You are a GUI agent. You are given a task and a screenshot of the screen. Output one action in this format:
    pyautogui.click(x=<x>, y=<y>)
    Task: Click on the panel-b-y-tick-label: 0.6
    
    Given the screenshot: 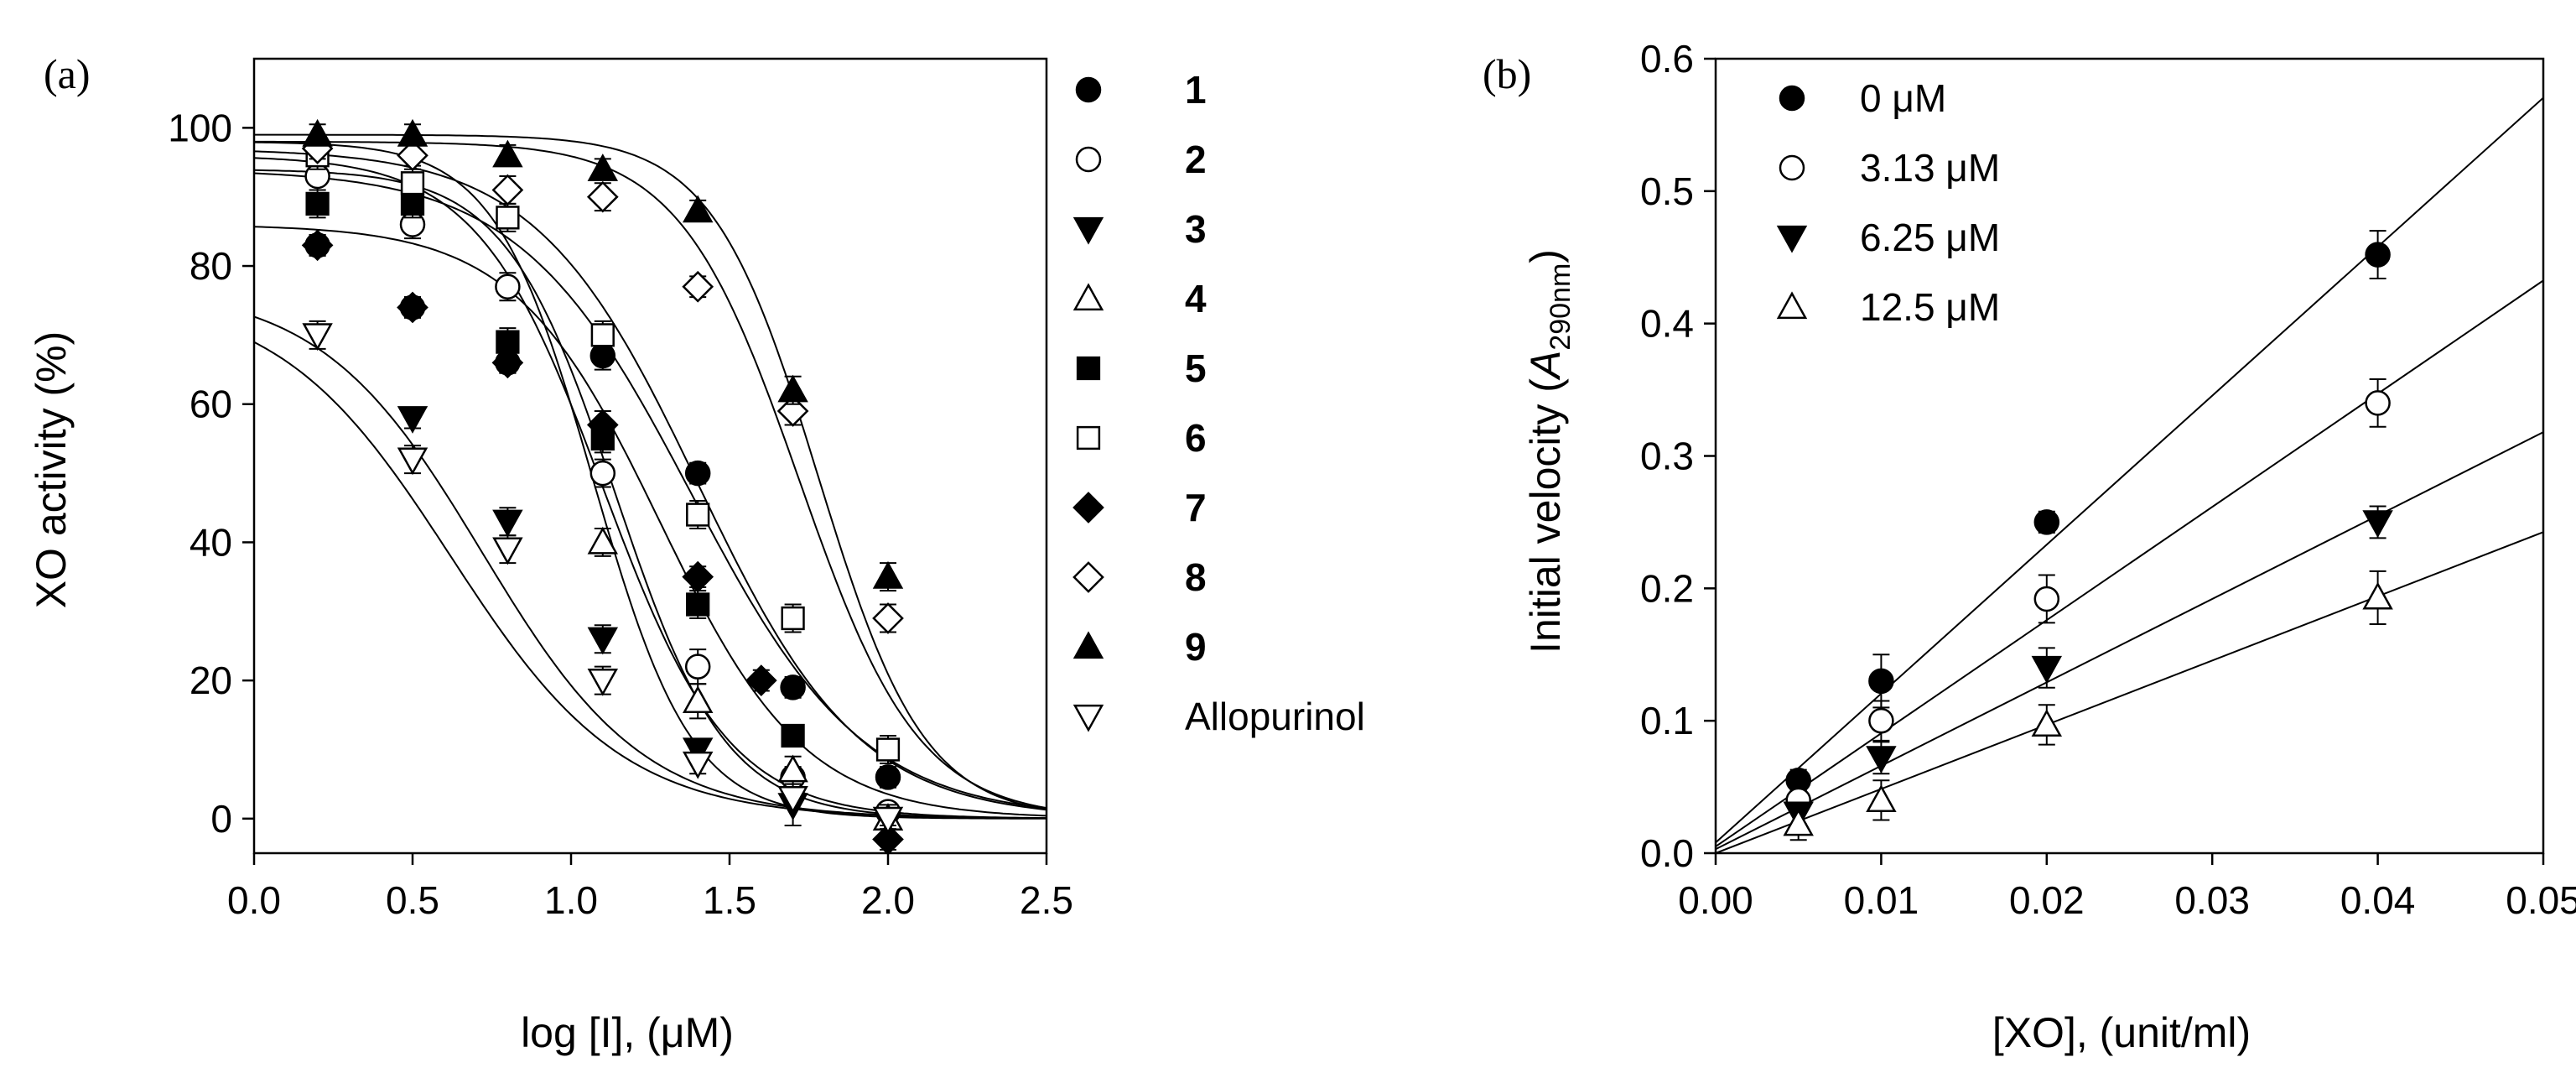 What is the action you would take?
    pyautogui.click(x=1667, y=59)
    